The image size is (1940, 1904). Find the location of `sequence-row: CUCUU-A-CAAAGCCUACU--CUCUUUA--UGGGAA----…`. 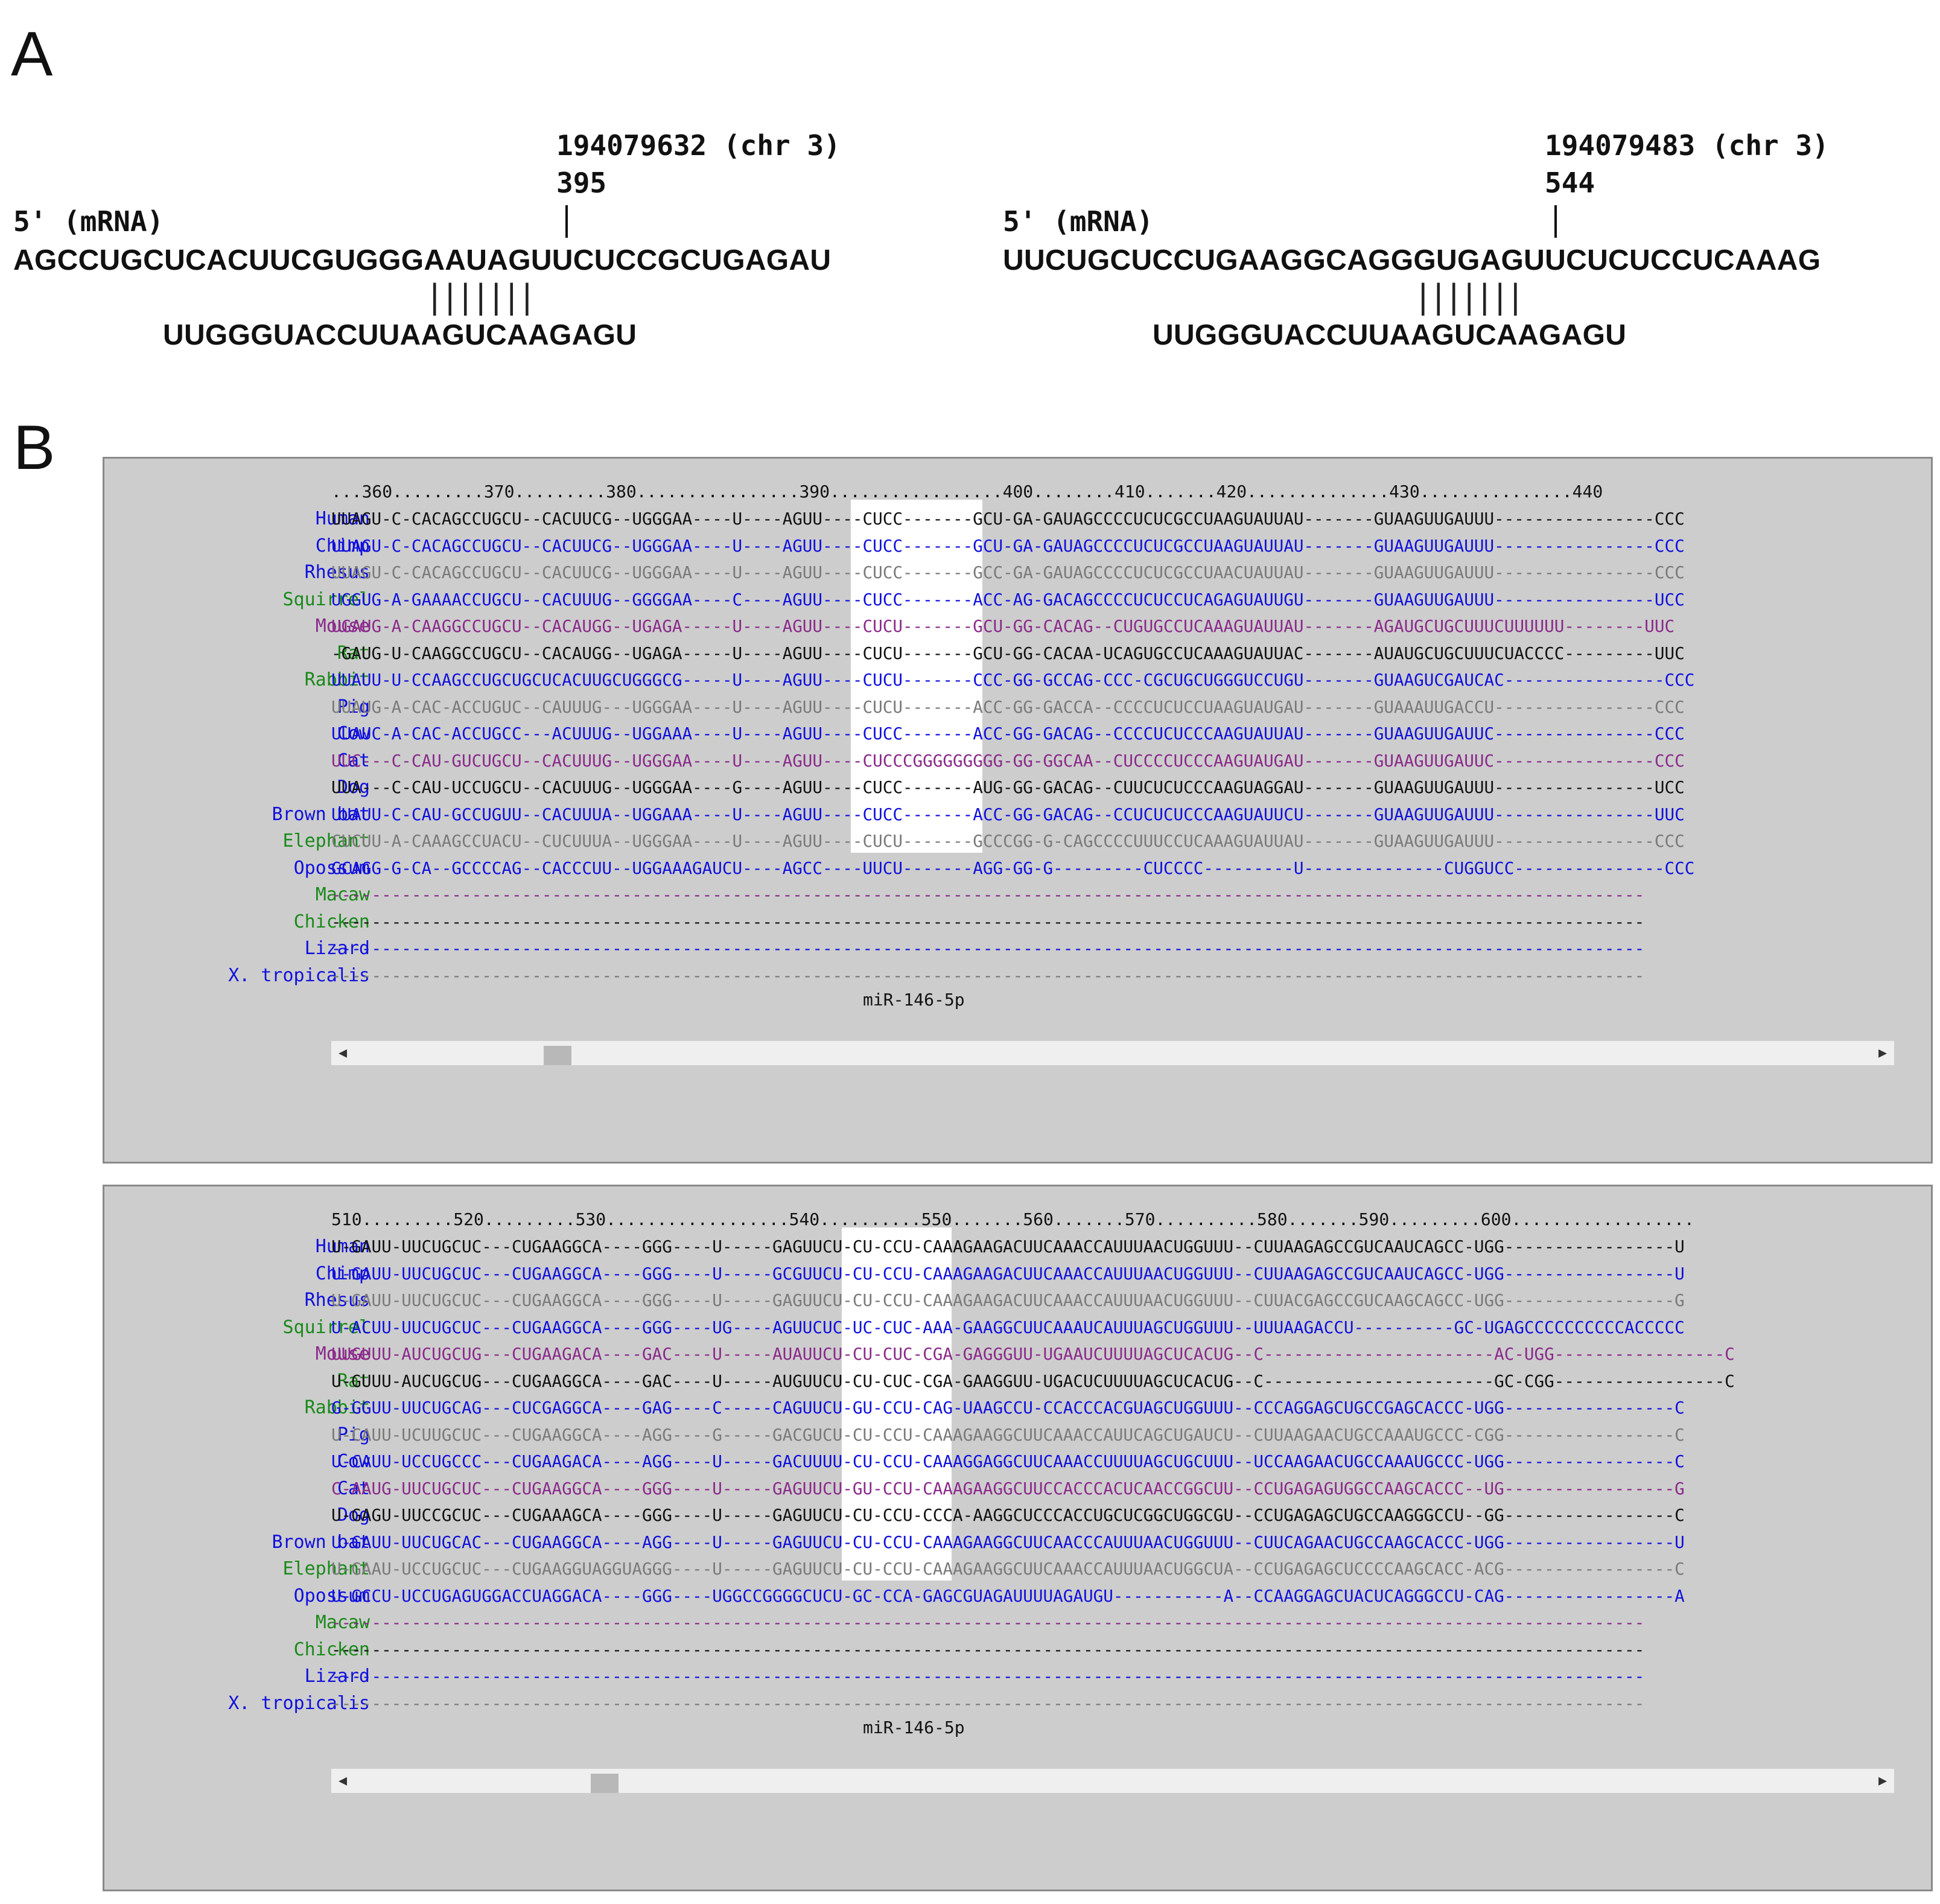

sequence-row: CUCUU-A-CAAAGCCUACU--CUCUUUA--UGGGAA----… is located at coordinates (1008, 841).